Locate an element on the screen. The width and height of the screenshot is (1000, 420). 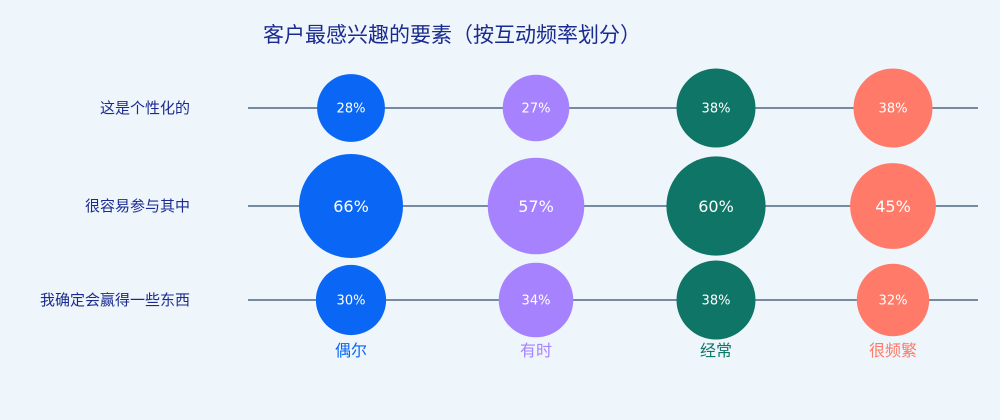
bubble-value-label: 66% is located at coordinates (351, 206).